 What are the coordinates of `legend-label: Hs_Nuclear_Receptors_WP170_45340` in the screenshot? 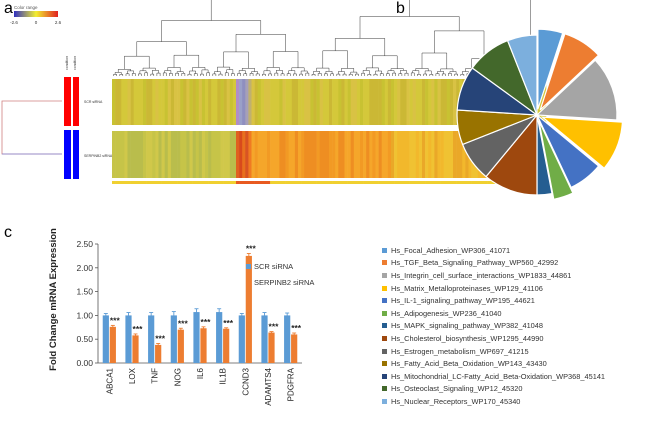 It's located at (456, 401).